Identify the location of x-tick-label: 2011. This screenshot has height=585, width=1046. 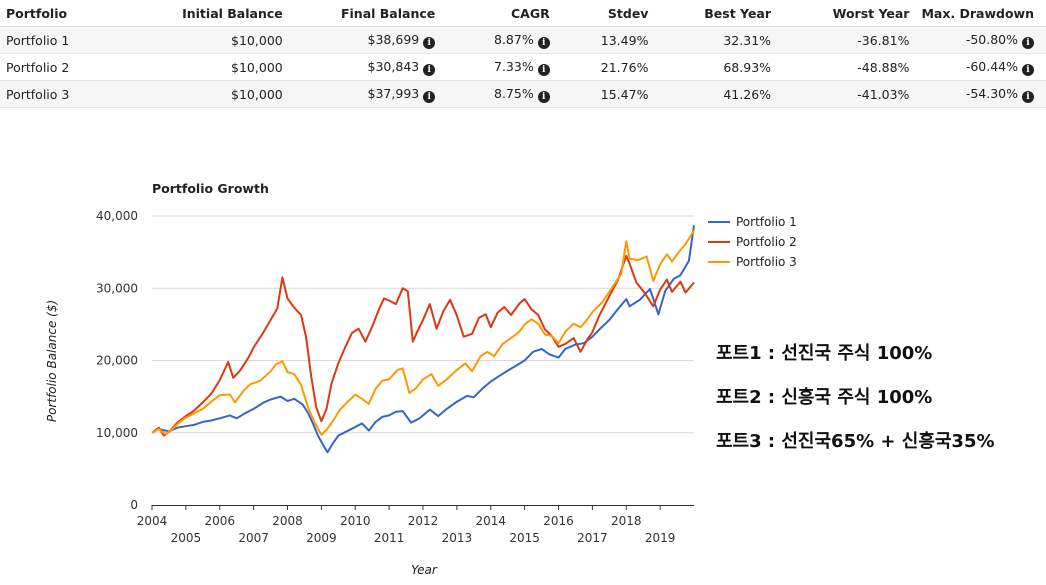
(389, 538).